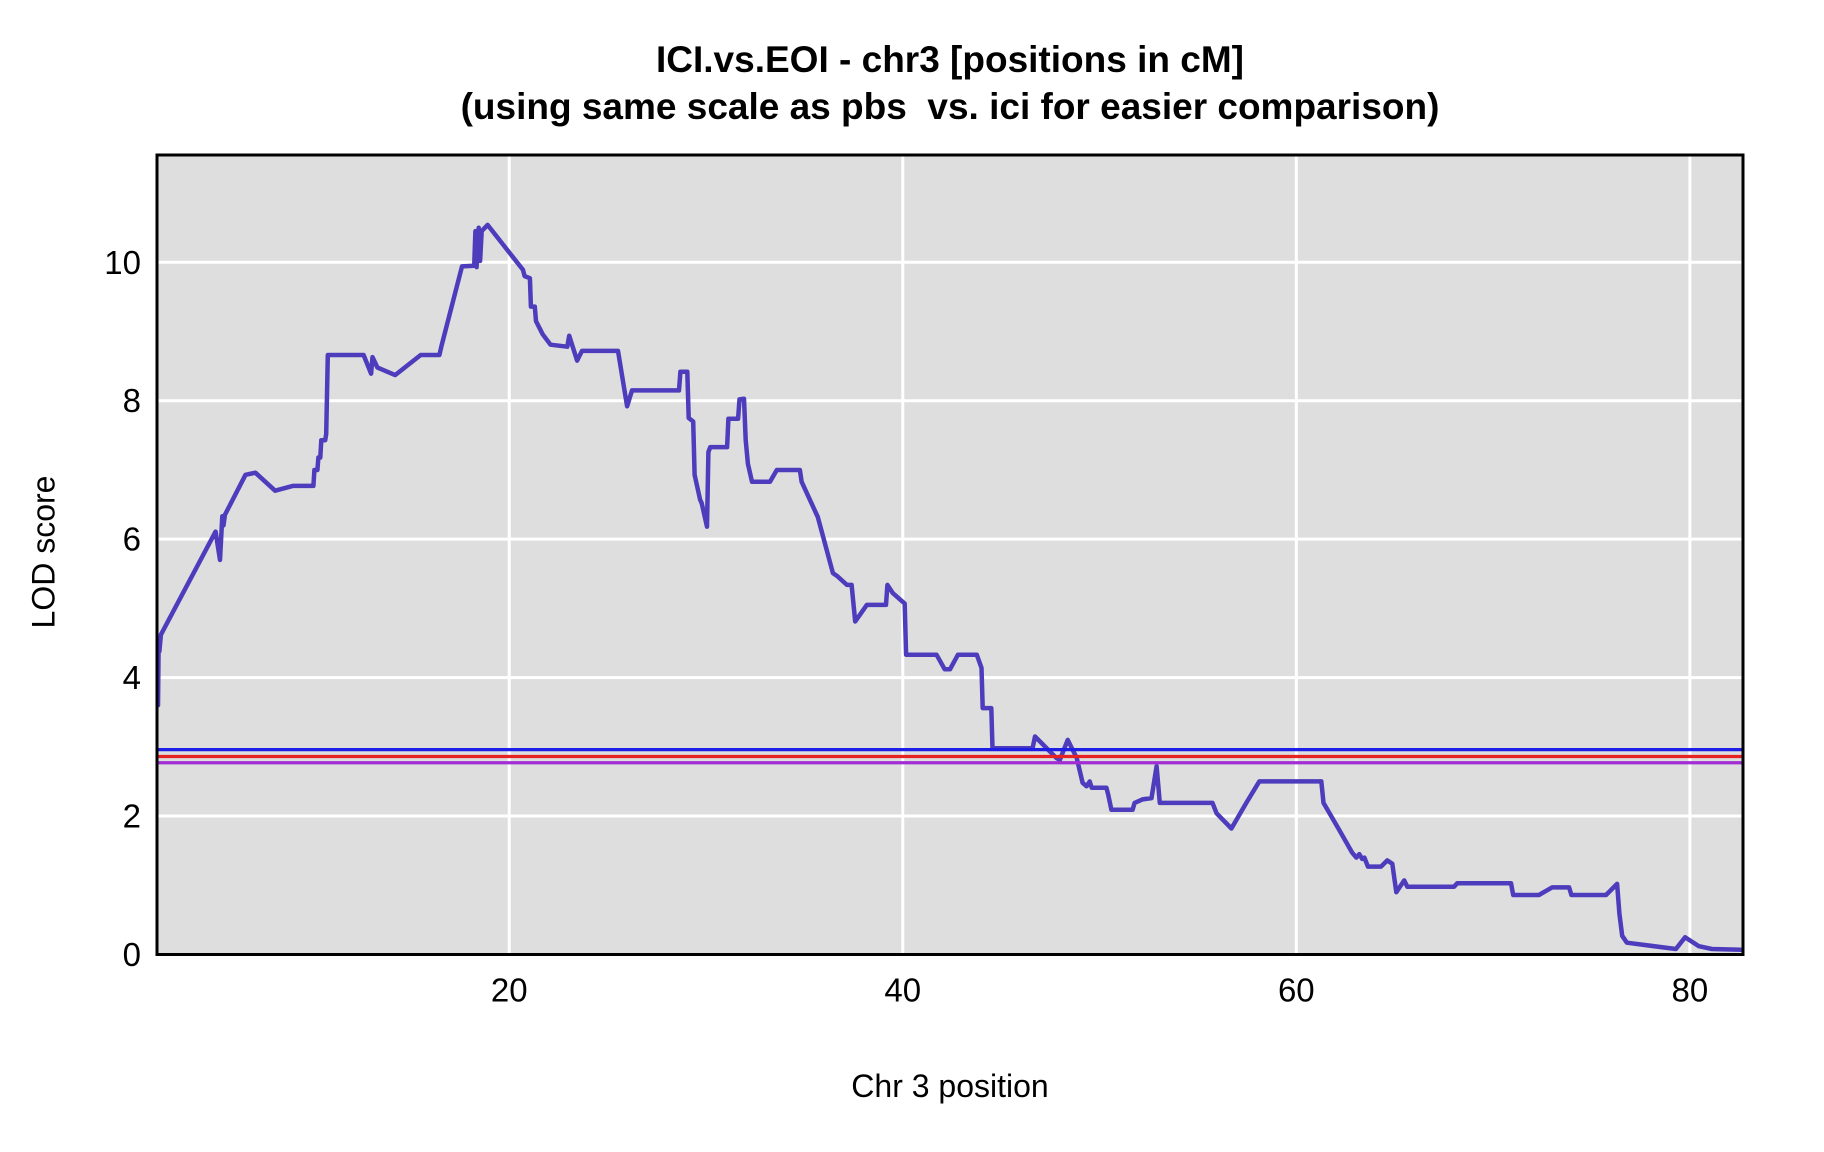 This screenshot has width=1824, height=1152. I want to click on y-tick-label-6: 6, so click(132, 539).